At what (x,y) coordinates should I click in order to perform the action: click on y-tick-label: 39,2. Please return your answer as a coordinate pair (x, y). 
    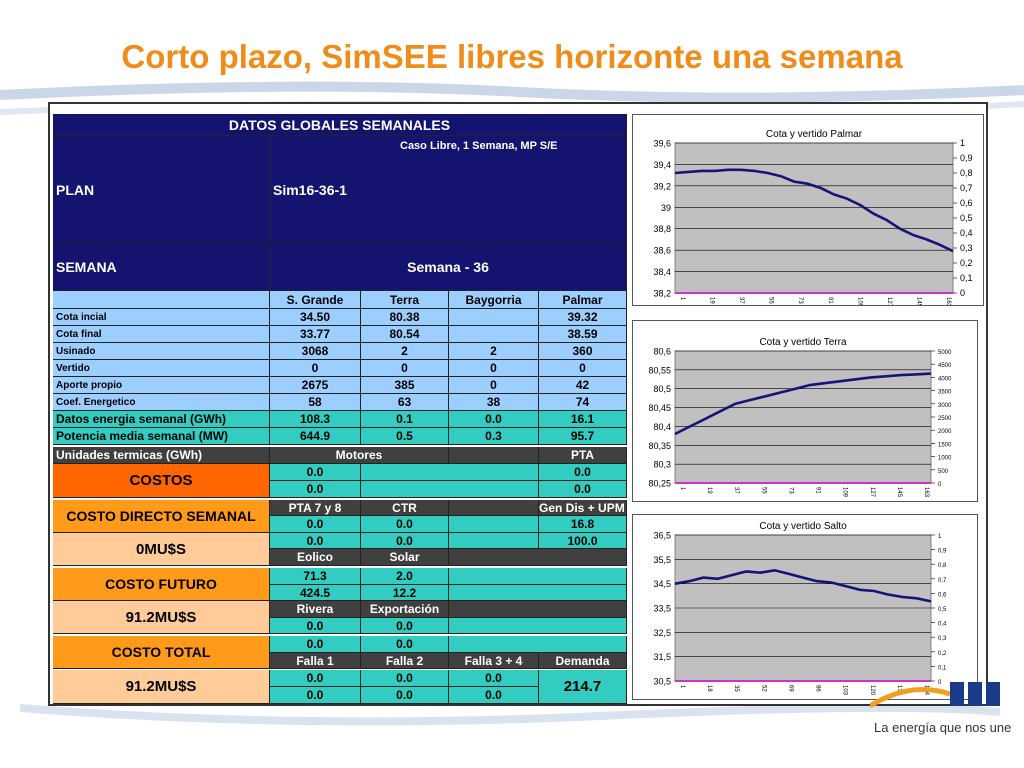
    Looking at the image, I should click on (662, 186).